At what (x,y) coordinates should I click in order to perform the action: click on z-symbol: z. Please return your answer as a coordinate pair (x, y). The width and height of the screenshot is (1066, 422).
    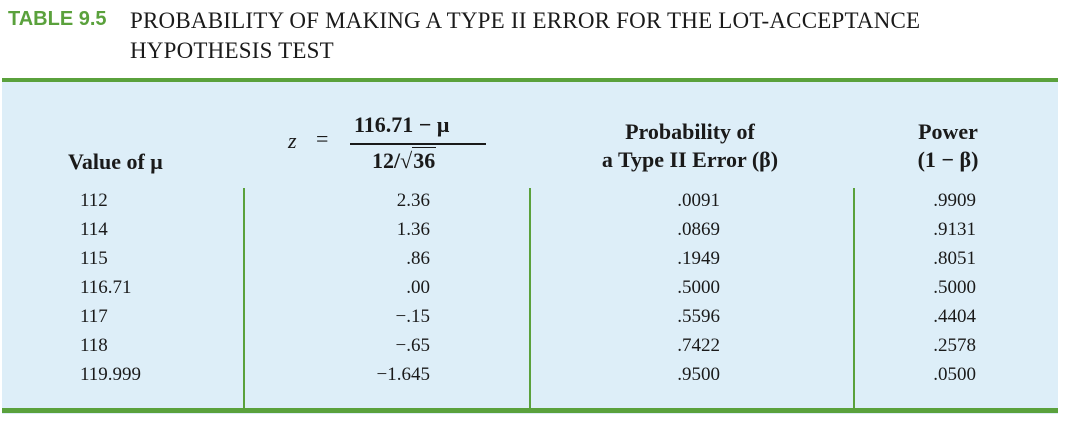
    Looking at the image, I should click on (292, 140).